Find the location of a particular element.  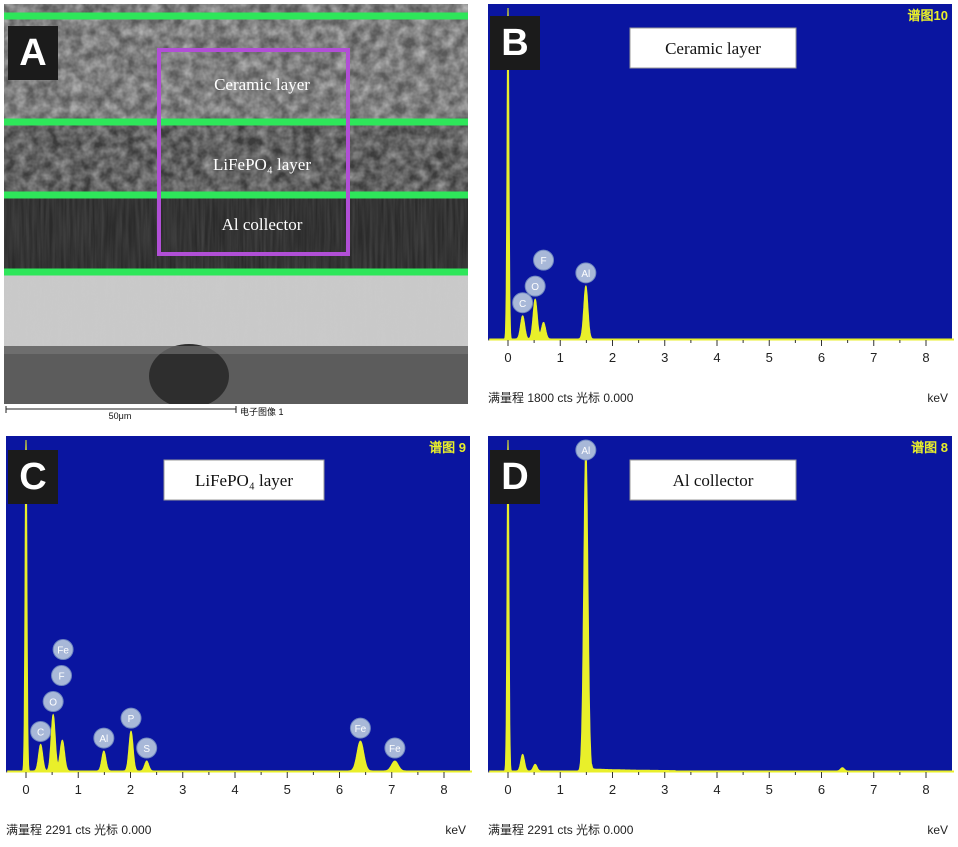

panel-label-c: C is located at coordinates (33, 477).